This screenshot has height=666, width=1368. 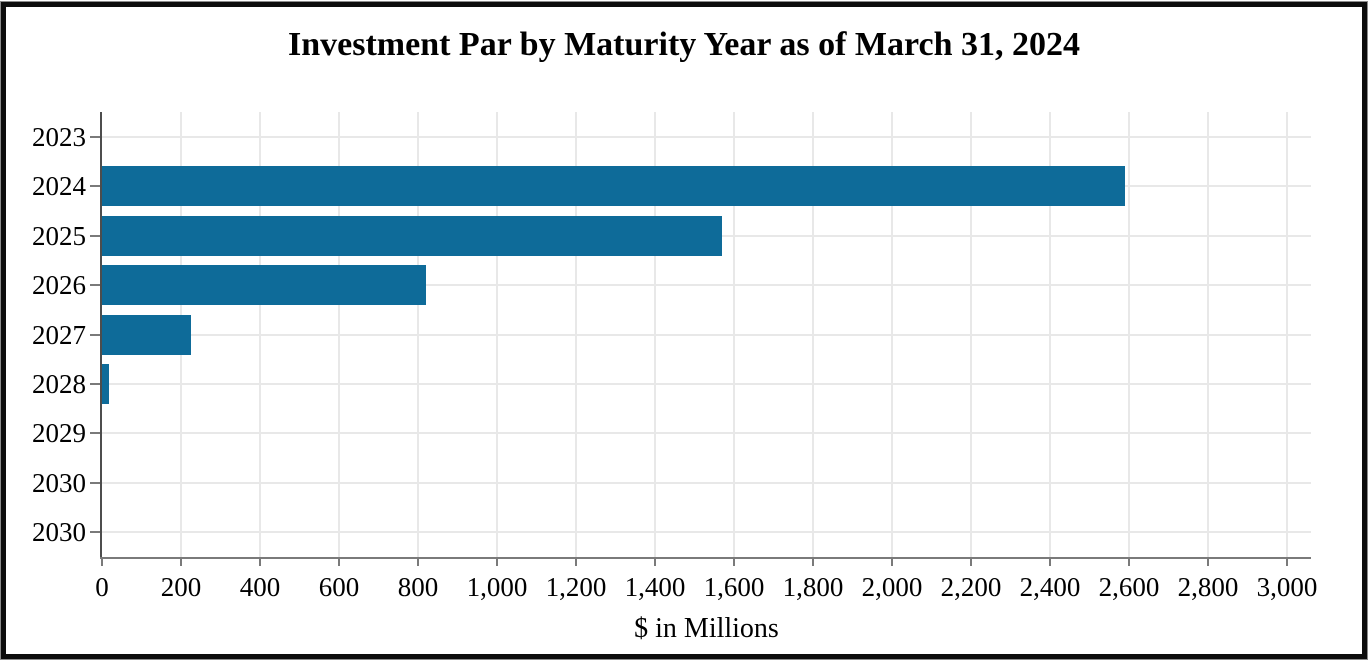 What do you see at coordinates (1050, 587) in the screenshot?
I see `x-axis-label: 2,400` at bounding box center [1050, 587].